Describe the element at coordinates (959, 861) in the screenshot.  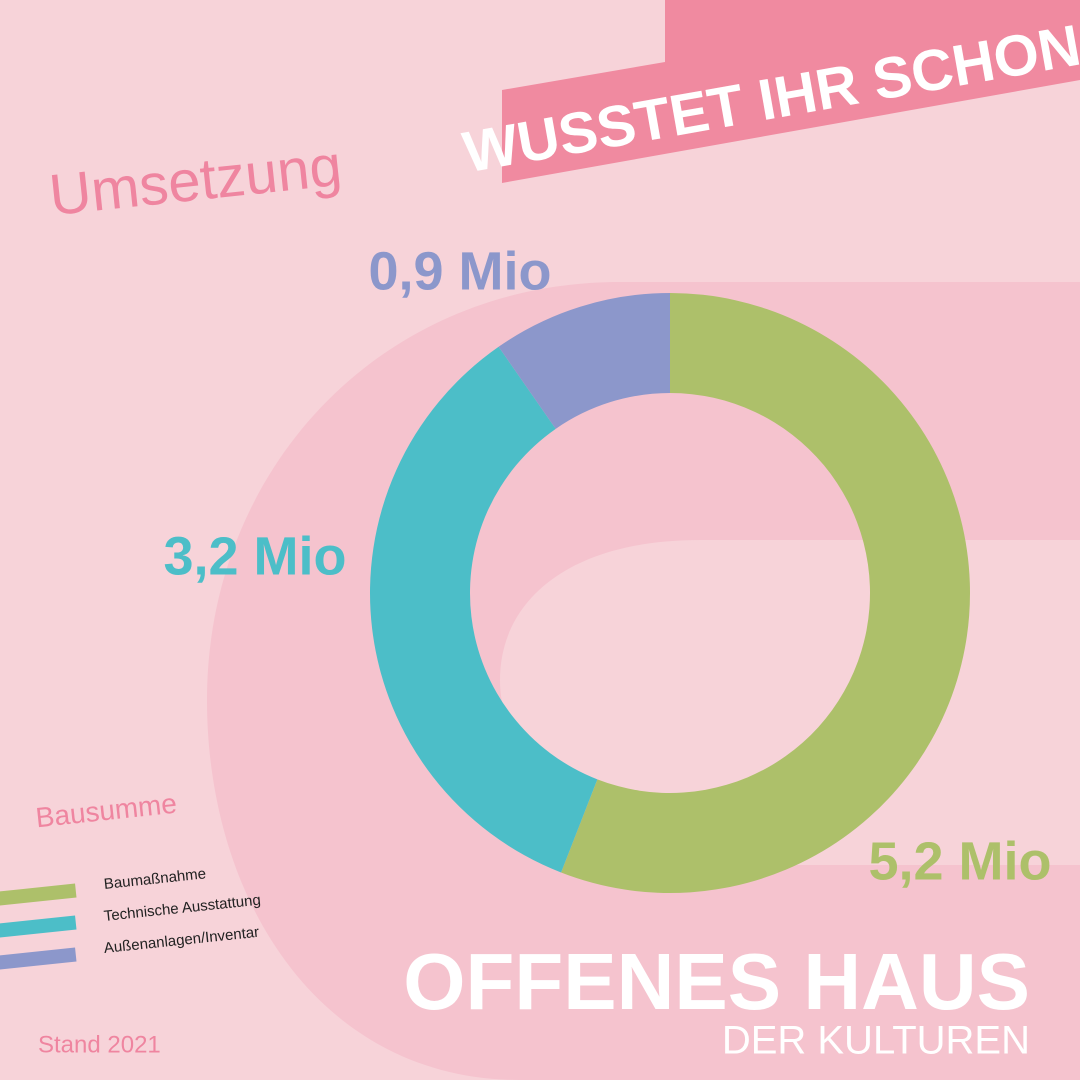
I see `value-label: 5,2 Mio` at that location.